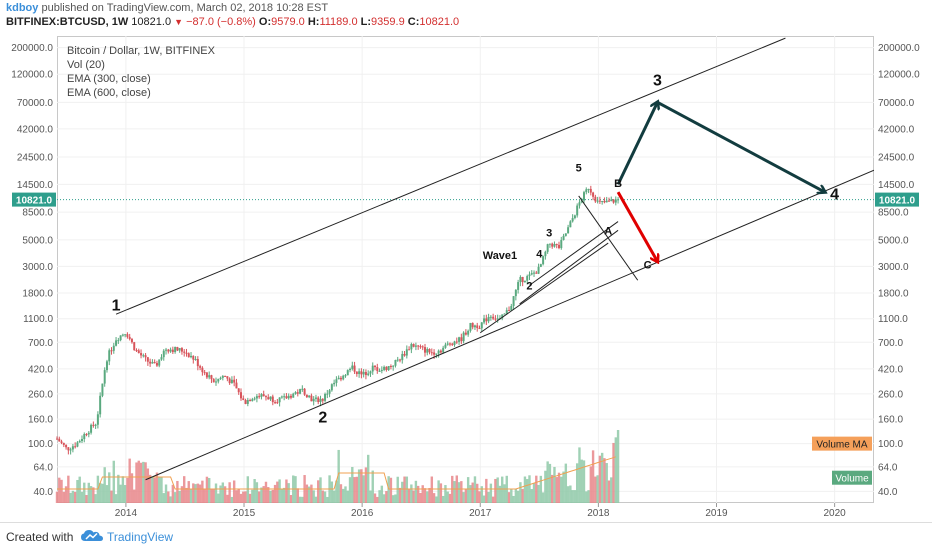 This screenshot has width=932, height=551. What do you see at coordinates (40, 537) in the screenshot?
I see `created-with-text: Created with` at bounding box center [40, 537].